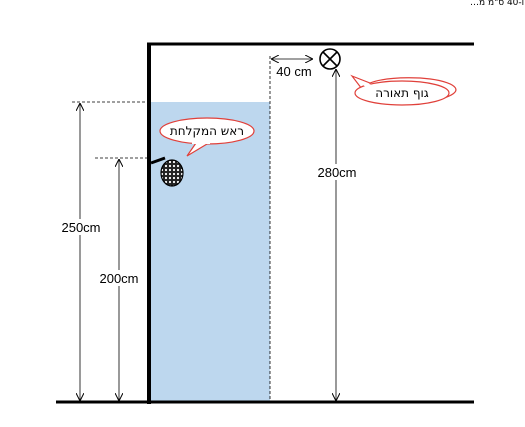 Image resolution: width=525 pixels, height=427 pixels. I want to click on dim-250-label: 250cm, so click(80, 227).